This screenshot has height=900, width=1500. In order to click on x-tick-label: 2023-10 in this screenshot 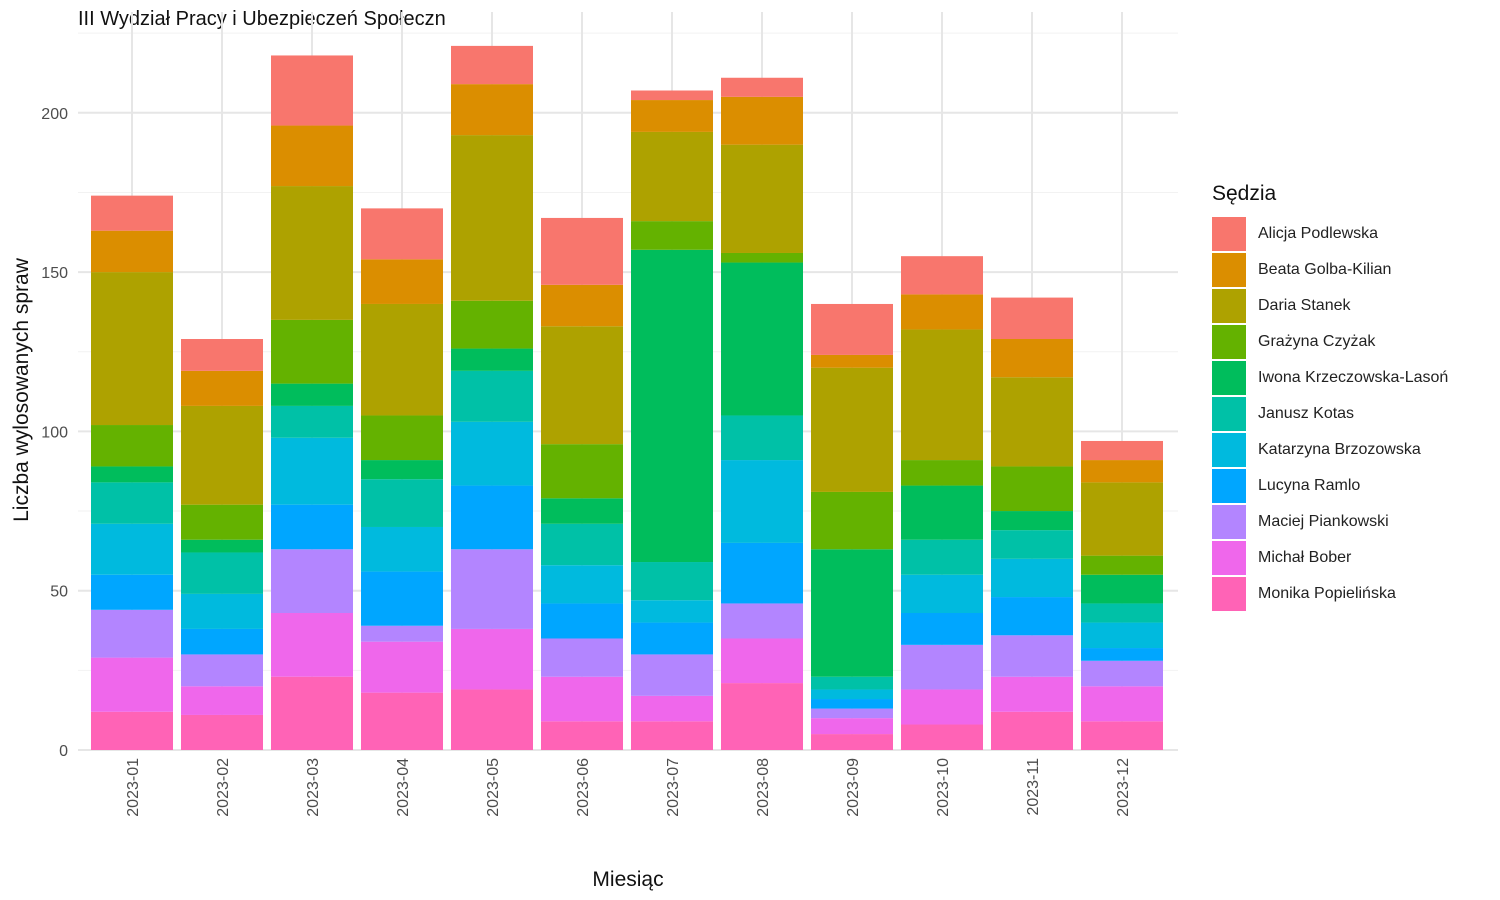, I will do `click(943, 787)`.